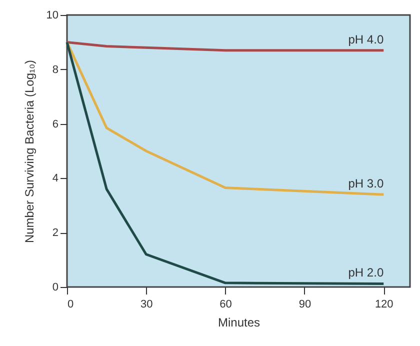  Describe the element at coordinates (366, 273) in the screenshot. I see `series-label: pH 2.0` at that location.